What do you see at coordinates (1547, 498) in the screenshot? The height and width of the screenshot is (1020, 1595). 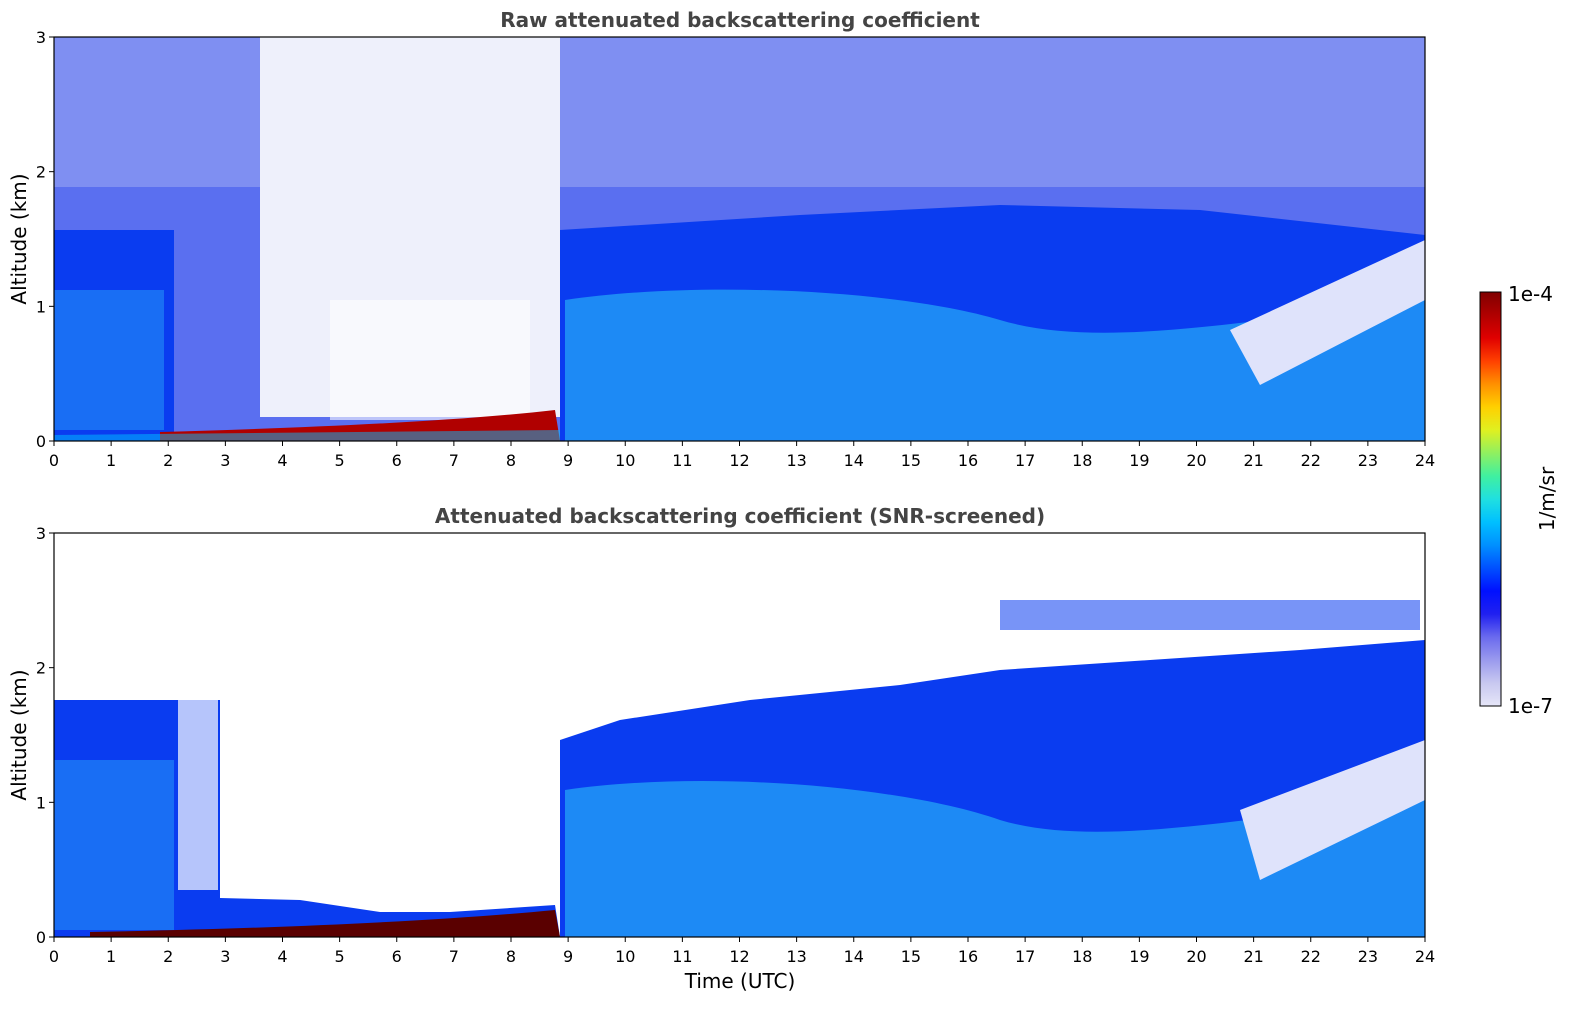 I see `colorbar-unit-label: 1/m/sr` at bounding box center [1547, 498].